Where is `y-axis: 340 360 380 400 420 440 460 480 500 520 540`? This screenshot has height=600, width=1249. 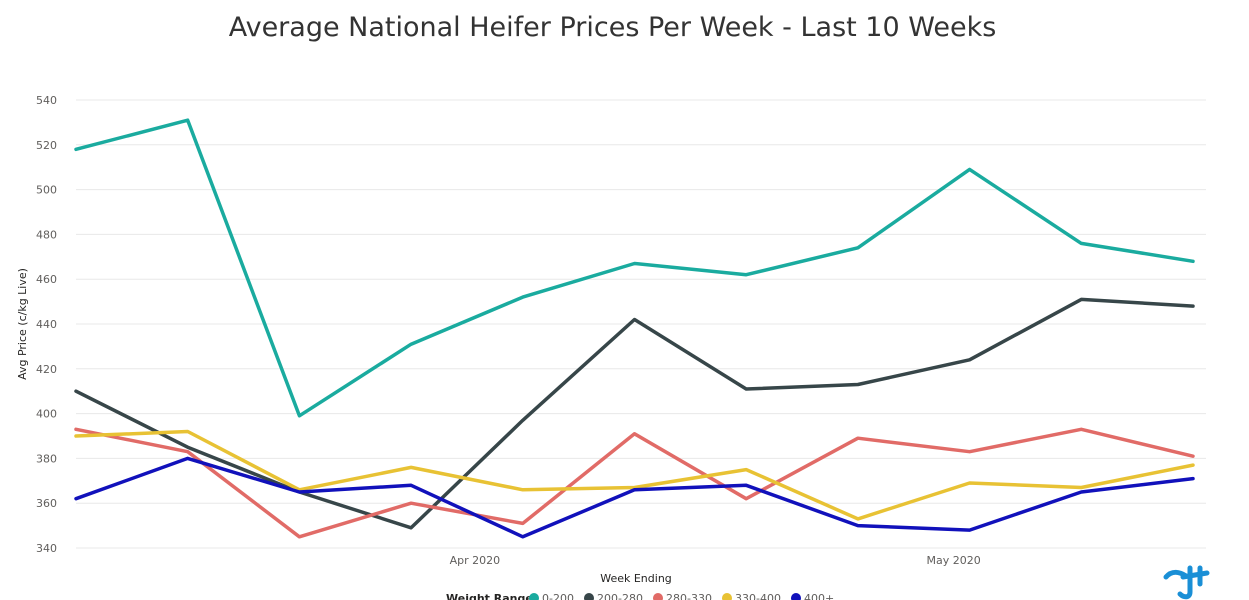
y-axis: 340 360 380 400 420 440 460 480 500 520 540 is located at coordinates (46, 324).